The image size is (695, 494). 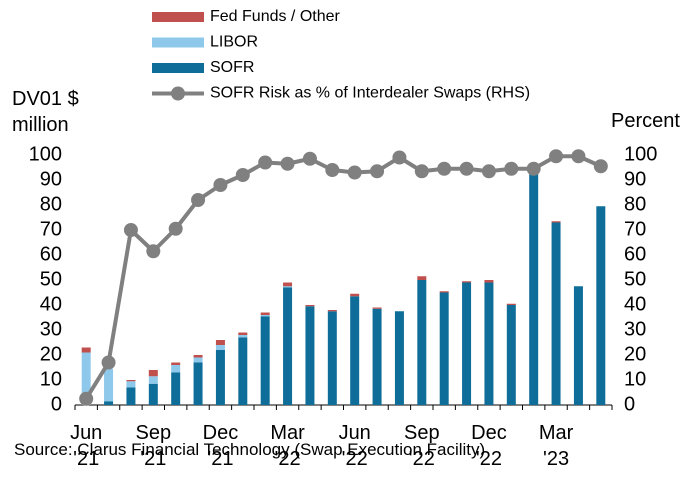 I want to click on y-tick-label: 20, so click(x=51, y=354).